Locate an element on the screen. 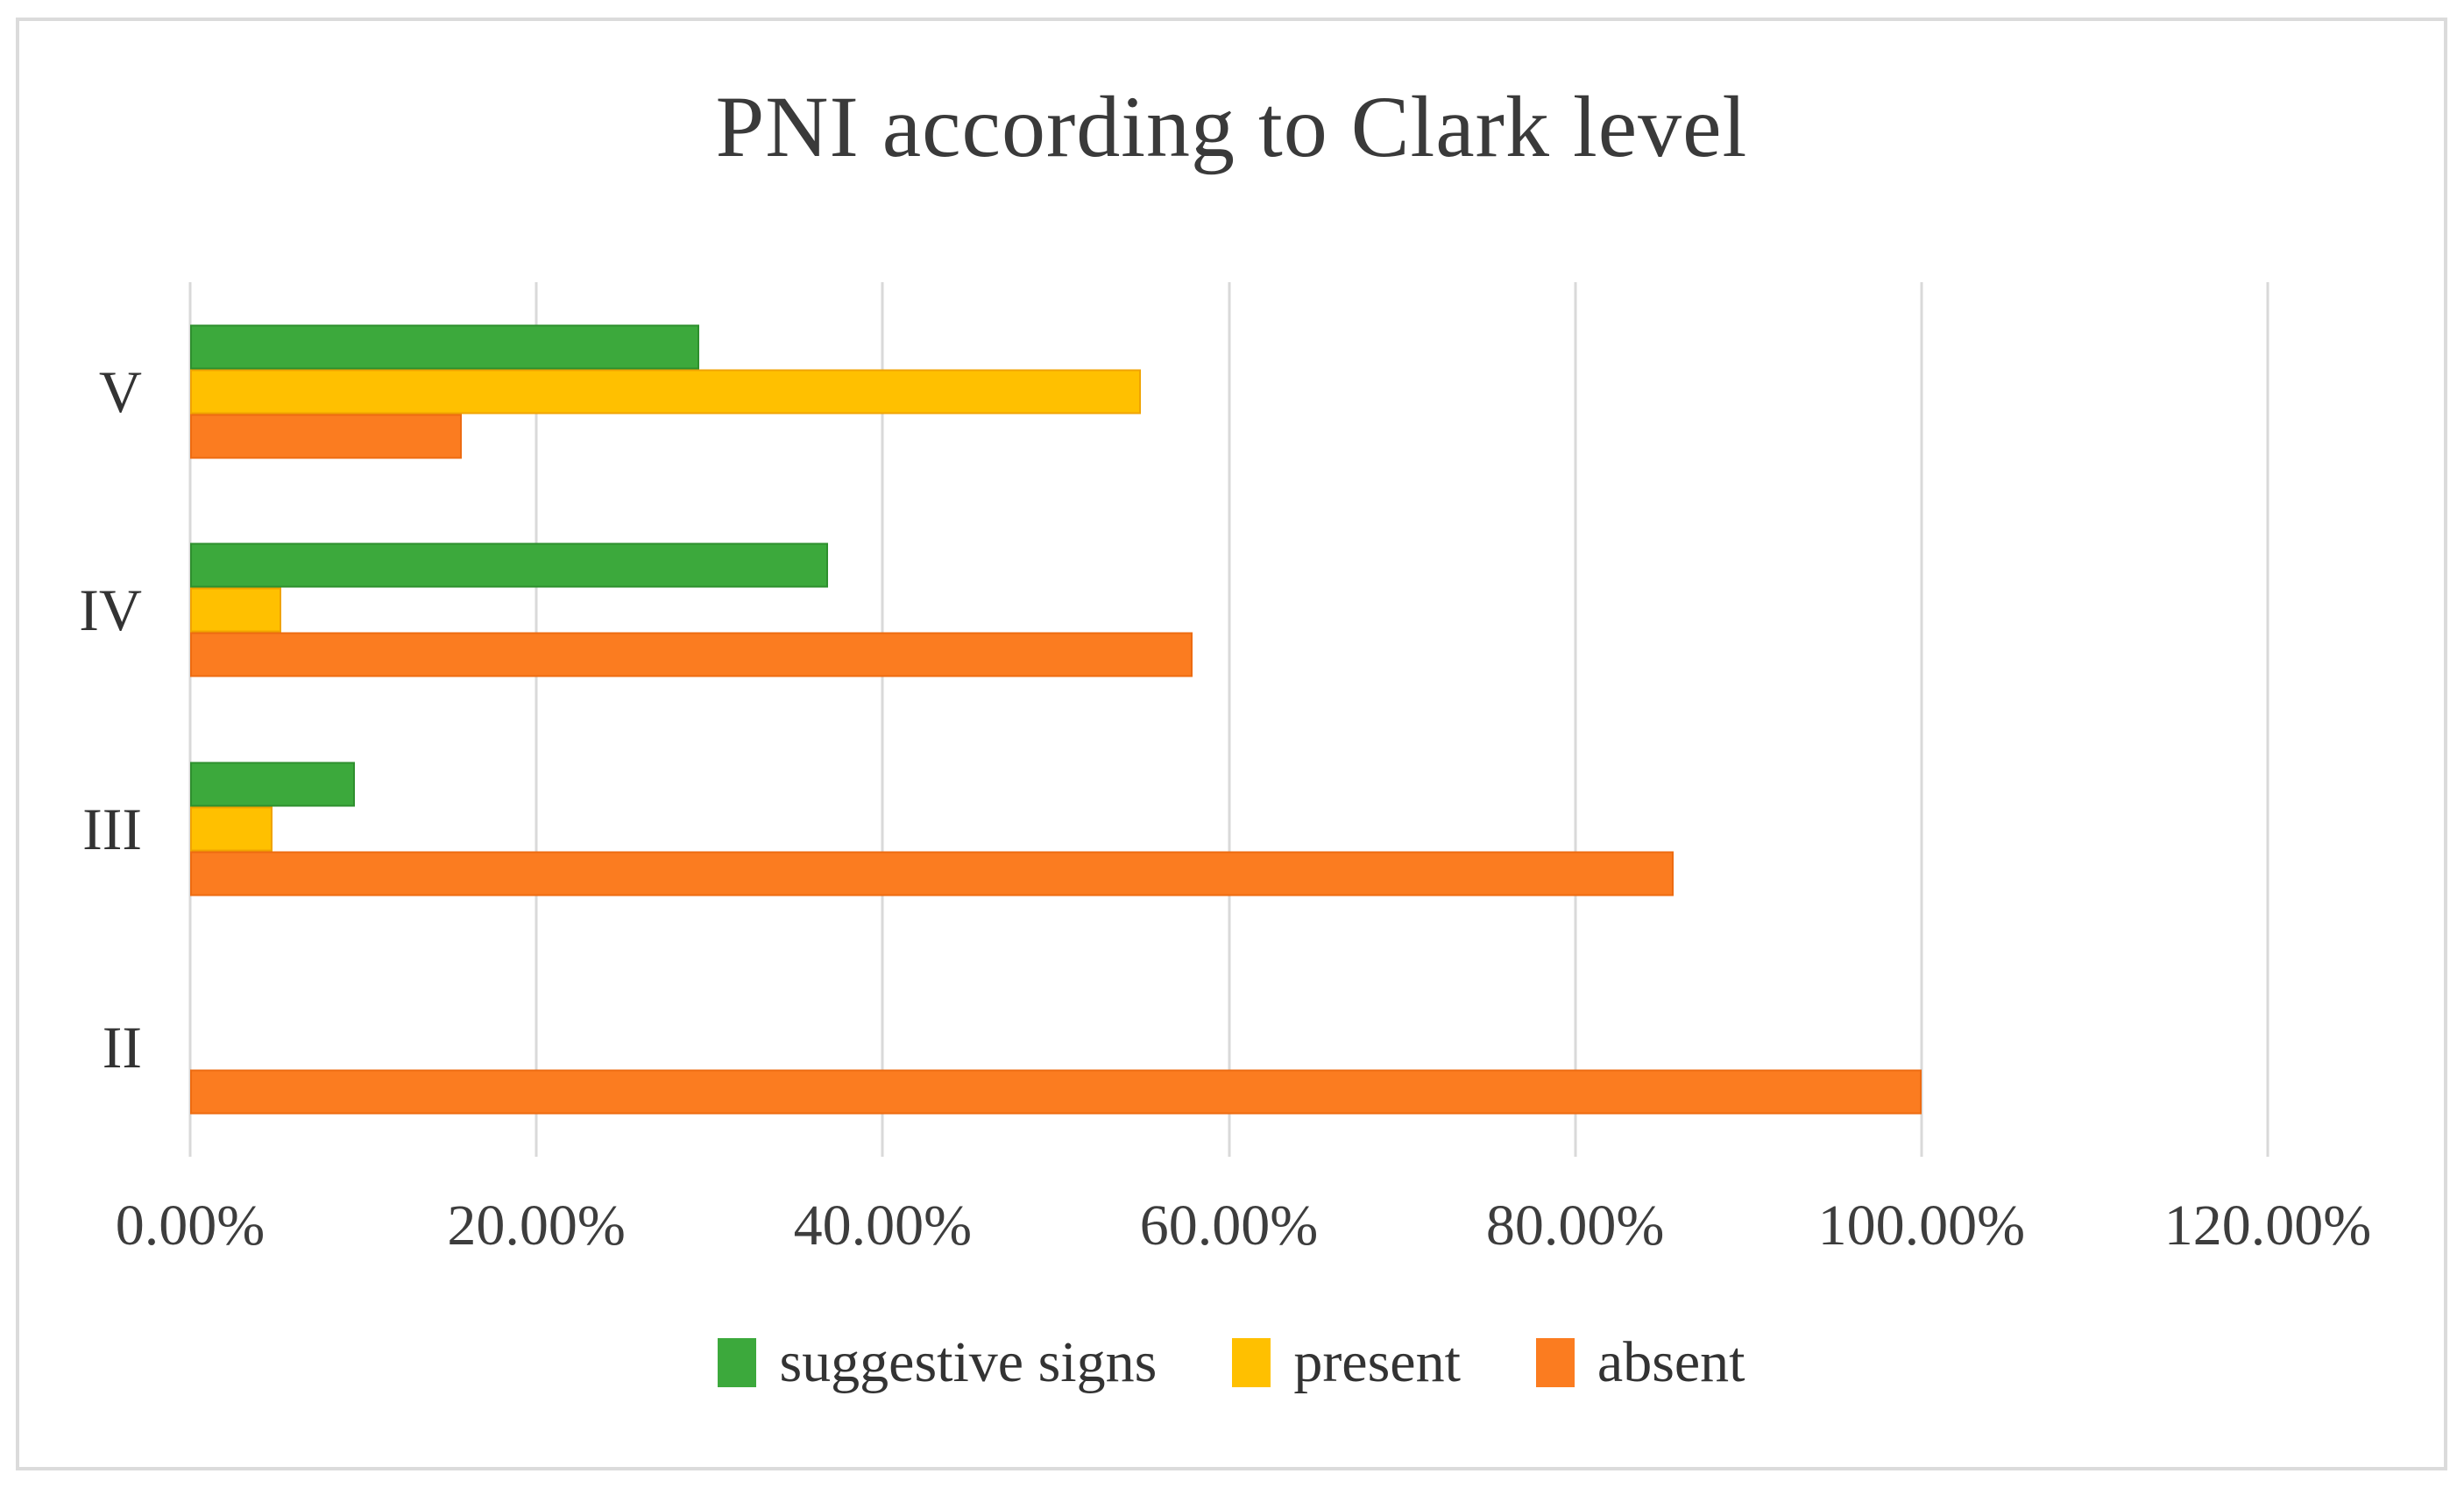 This screenshot has height=1495, width=2464. present-swatch-icon is located at coordinates (1251, 1362).